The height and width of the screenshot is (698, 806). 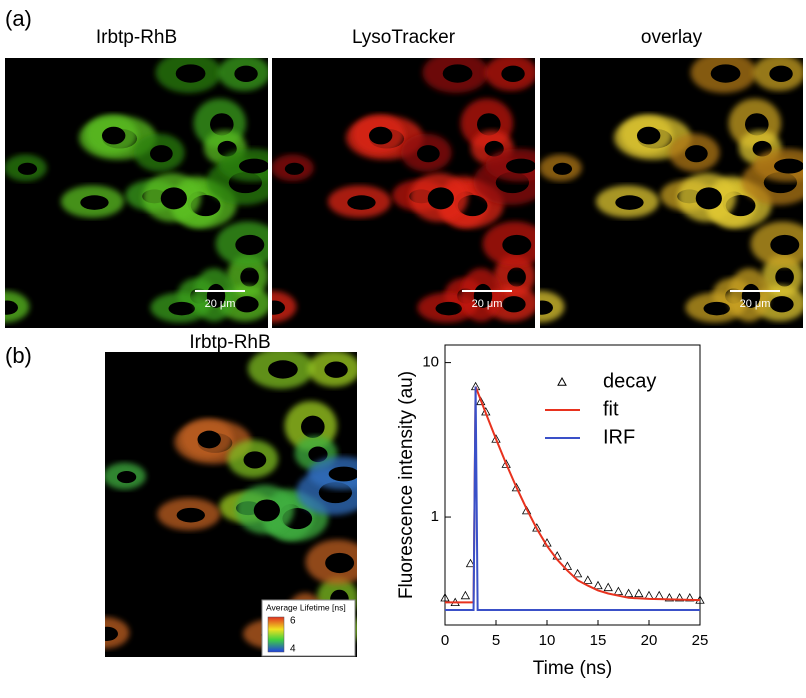 What do you see at coordinates (619, 437) in the screenshot?
I see `legend-label: IRF` at bounding box center [619, 437].